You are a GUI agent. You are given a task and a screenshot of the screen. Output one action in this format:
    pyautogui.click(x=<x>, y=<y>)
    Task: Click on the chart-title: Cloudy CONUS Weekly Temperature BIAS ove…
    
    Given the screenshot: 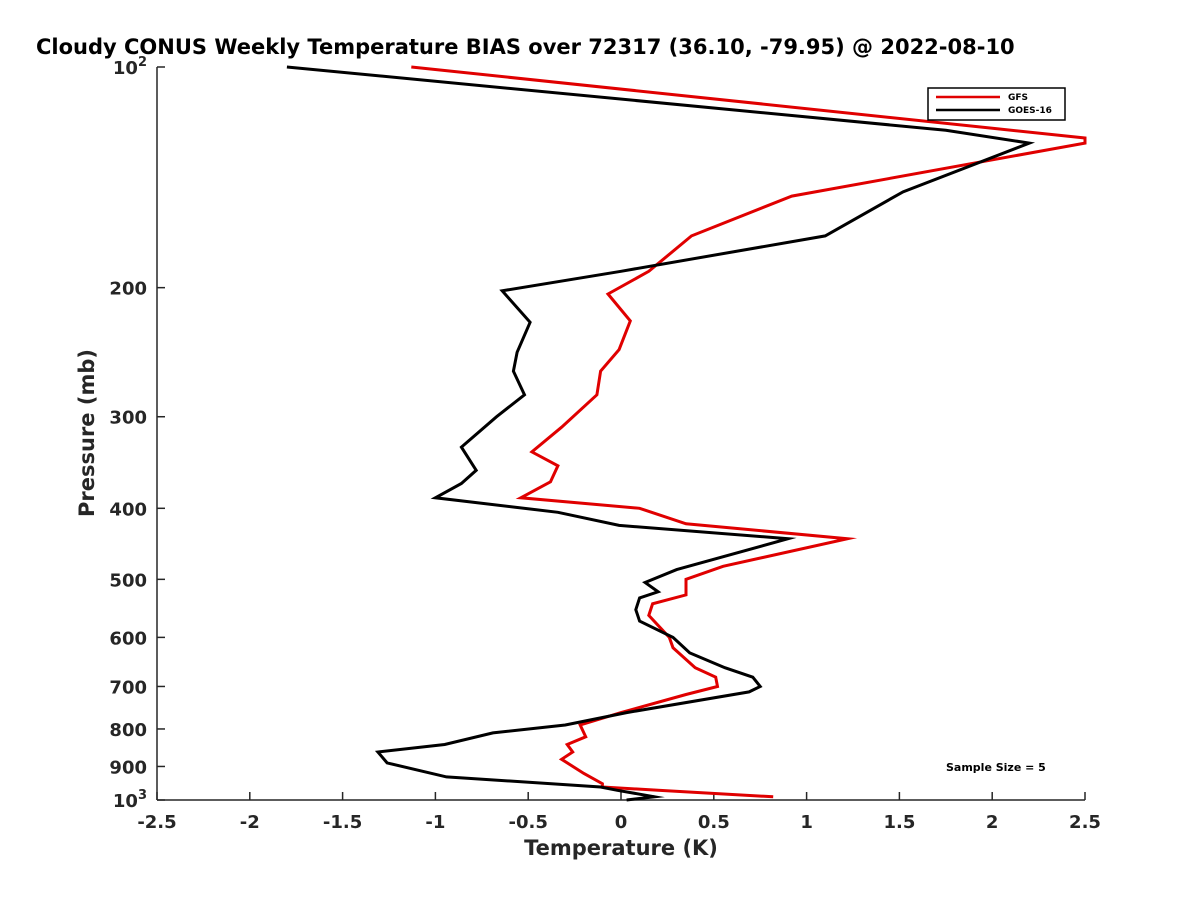 What is the action you would take?
    pyautogui.click(x=525, y=47)
    